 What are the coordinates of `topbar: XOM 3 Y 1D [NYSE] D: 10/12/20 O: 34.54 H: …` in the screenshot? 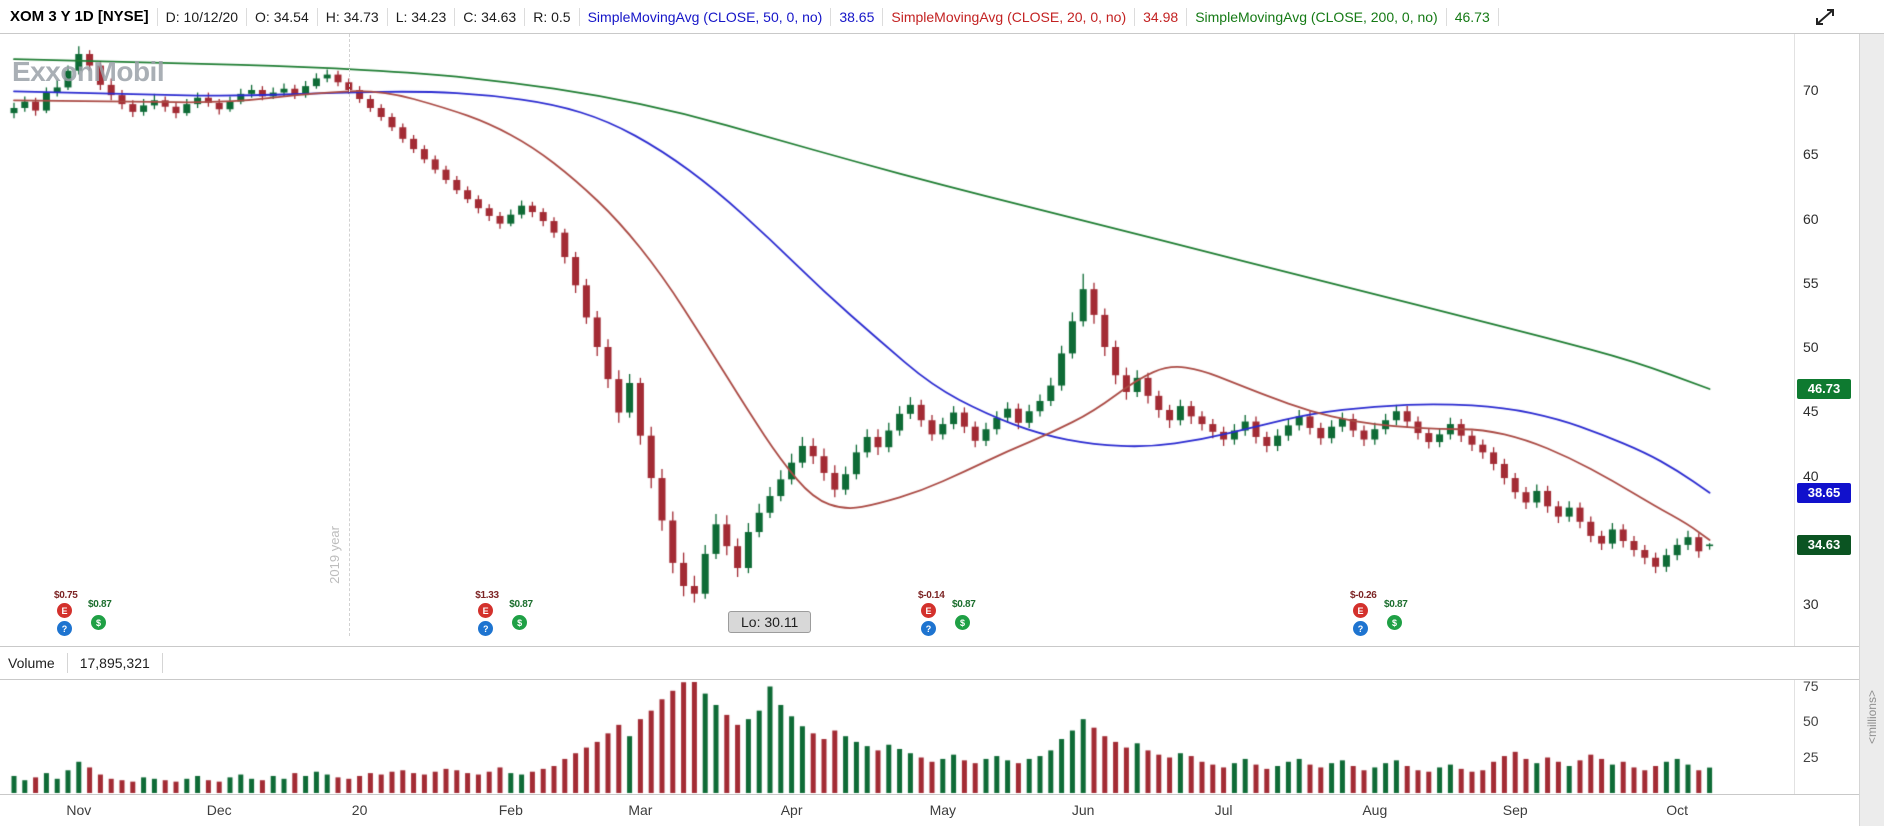 It's located at (942, 17).